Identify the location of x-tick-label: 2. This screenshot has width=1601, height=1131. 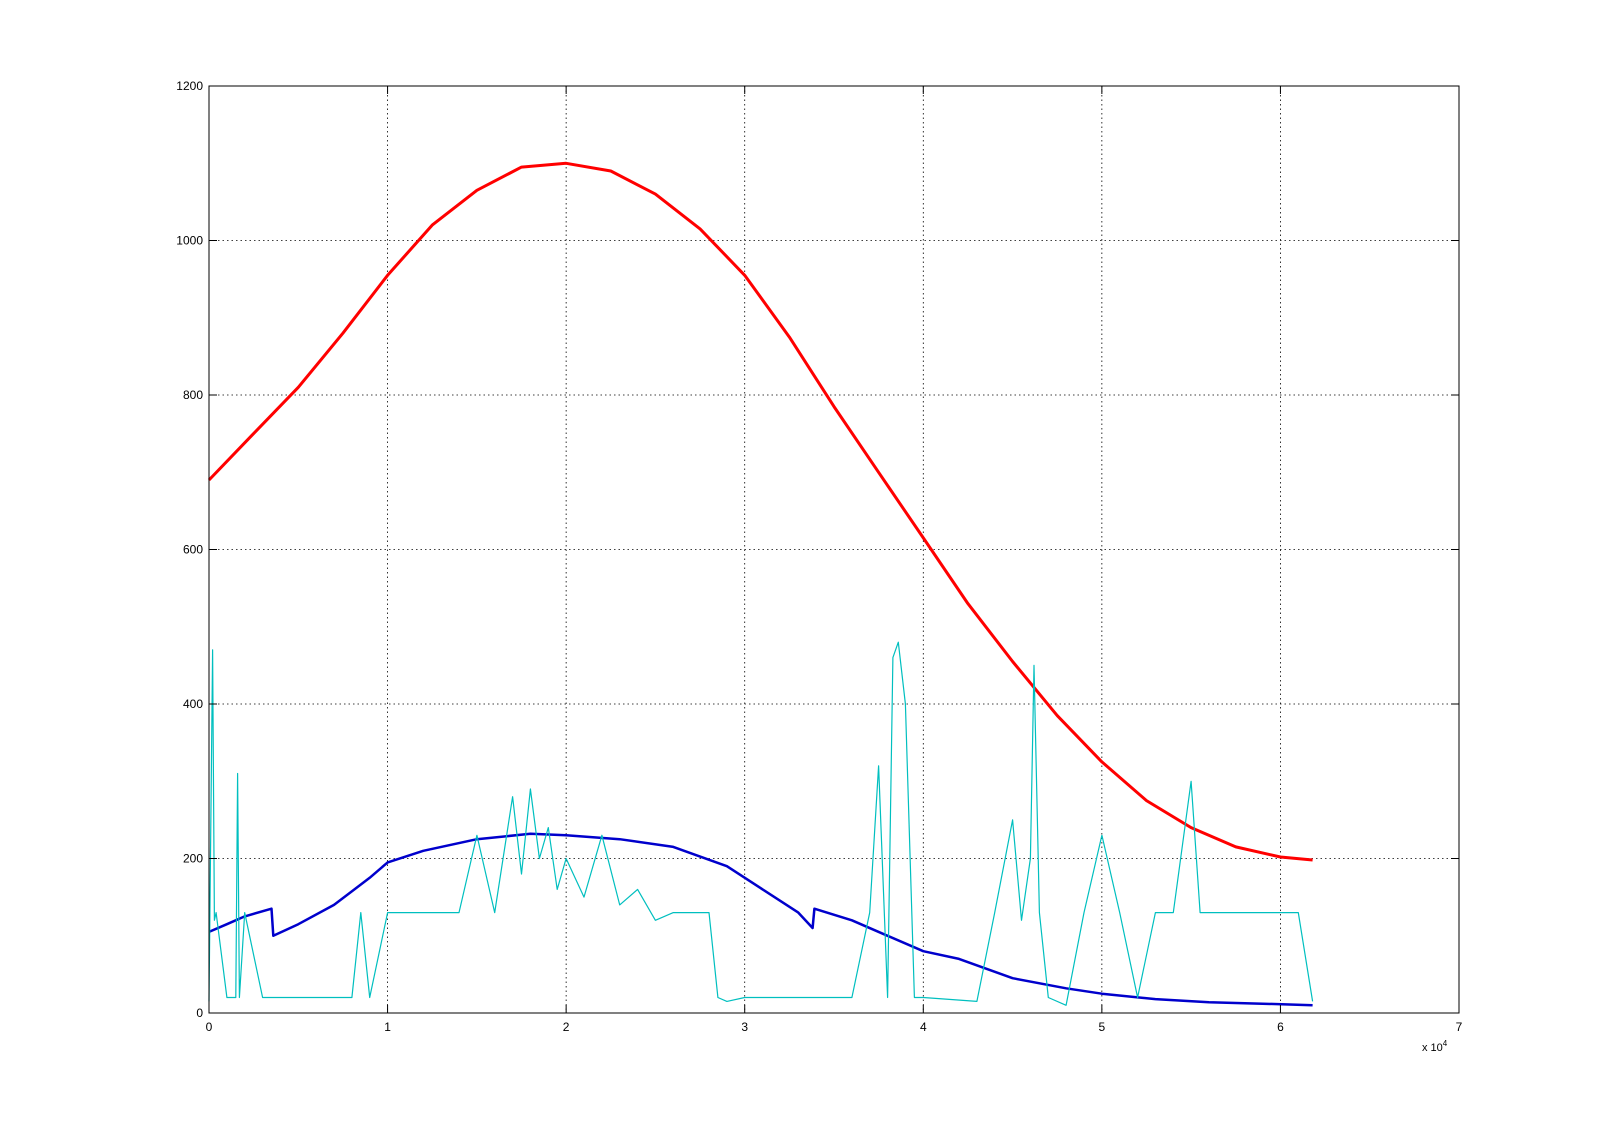
(566, 1027).